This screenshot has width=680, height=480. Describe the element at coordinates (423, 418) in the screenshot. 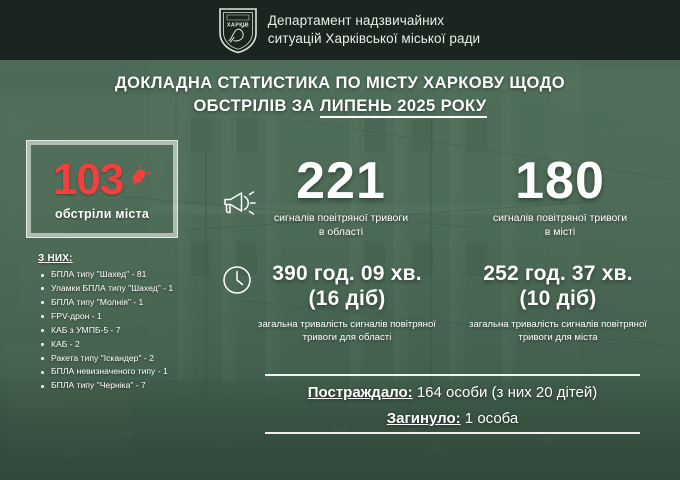

I see `casualties-killed-label: Загинуло:` at that location.